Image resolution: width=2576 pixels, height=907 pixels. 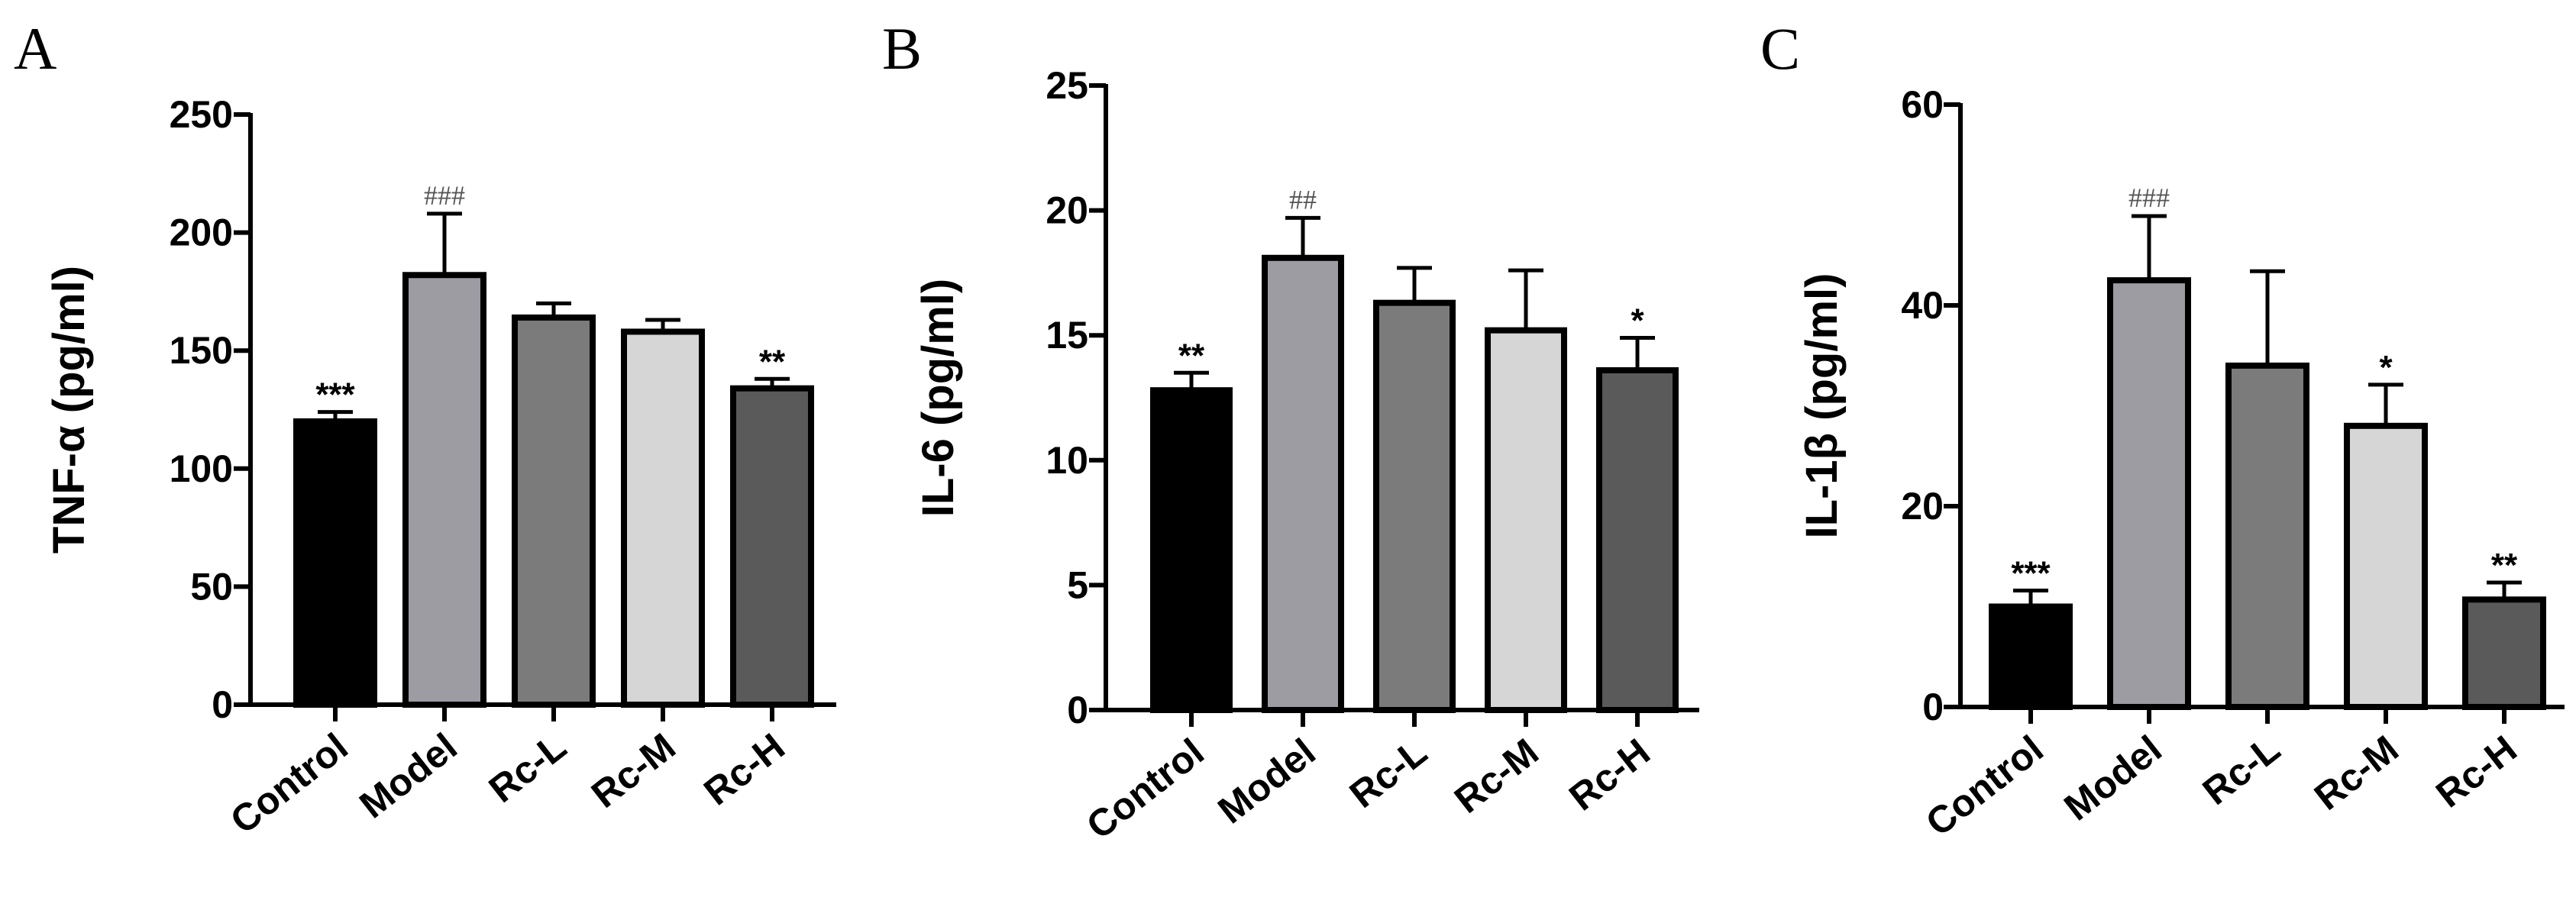 What do you see at coordinates (1822, 406) in the screenshot?
I see `y-axis-label: IL-1β (pg/ml)` at bounding box center [1822, 406].